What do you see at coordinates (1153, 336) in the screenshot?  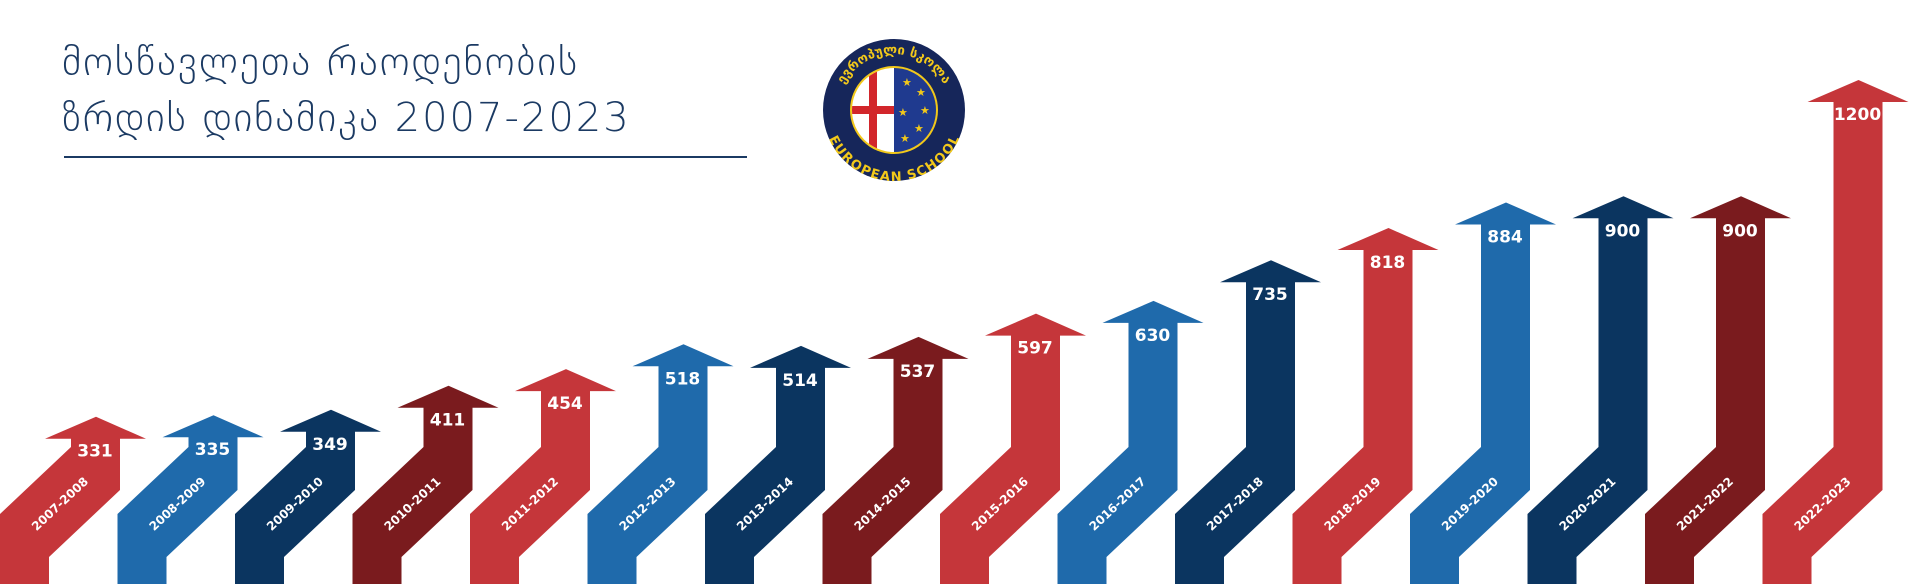 I see `value-label: 630` at bounding box center [1153, 336].